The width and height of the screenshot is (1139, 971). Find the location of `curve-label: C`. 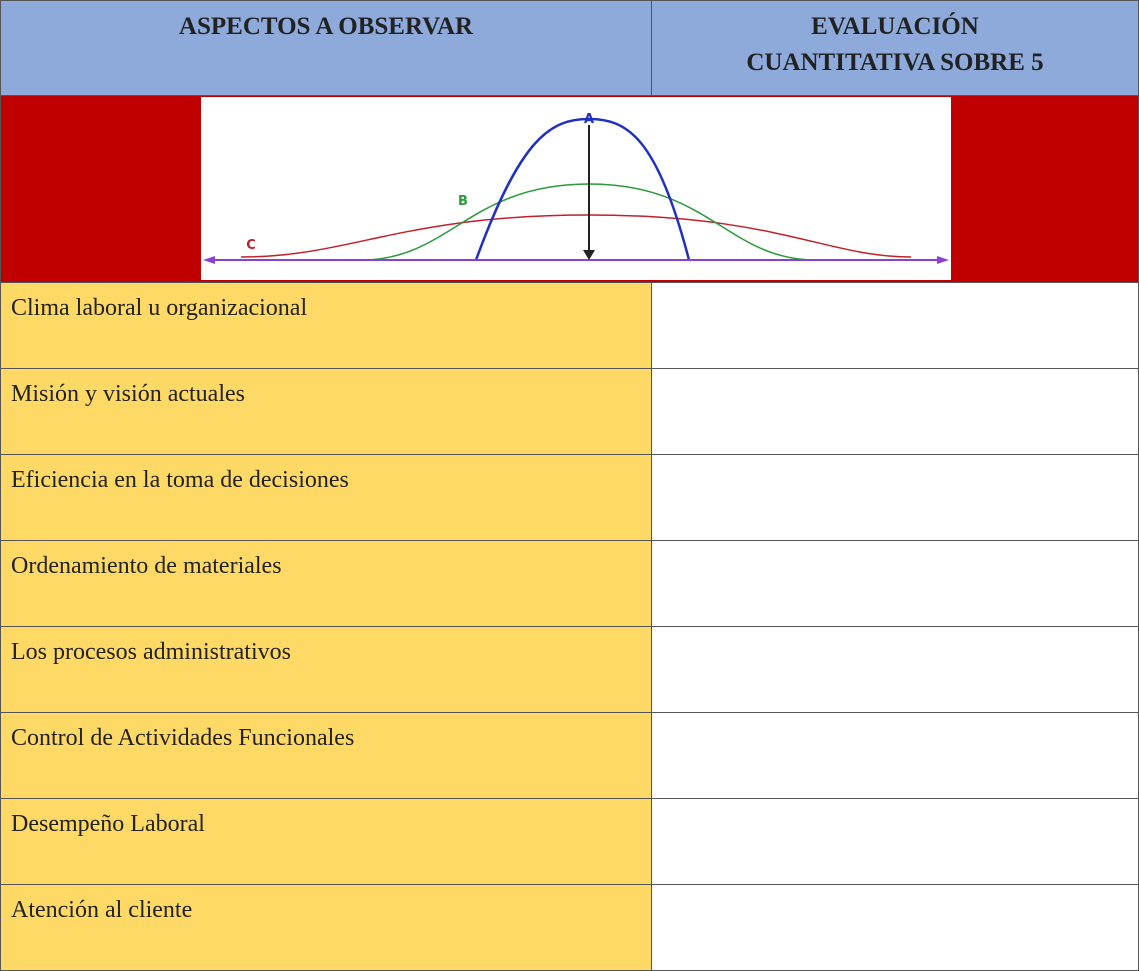

curve-label: C is located at coordinates (251, 245).